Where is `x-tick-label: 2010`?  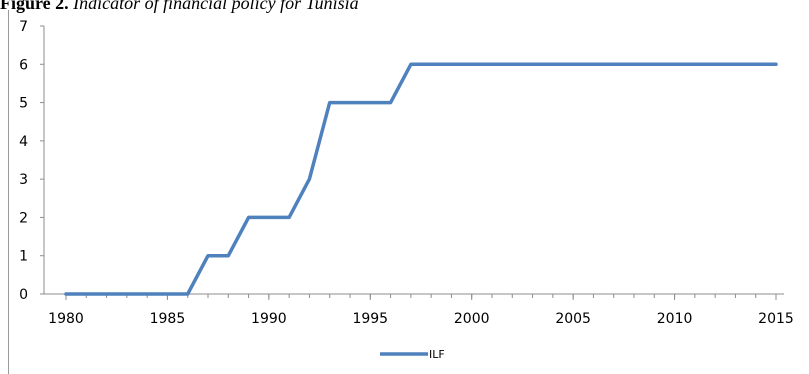 x-tick-label: 2010 is located at coordinates (675, 319).